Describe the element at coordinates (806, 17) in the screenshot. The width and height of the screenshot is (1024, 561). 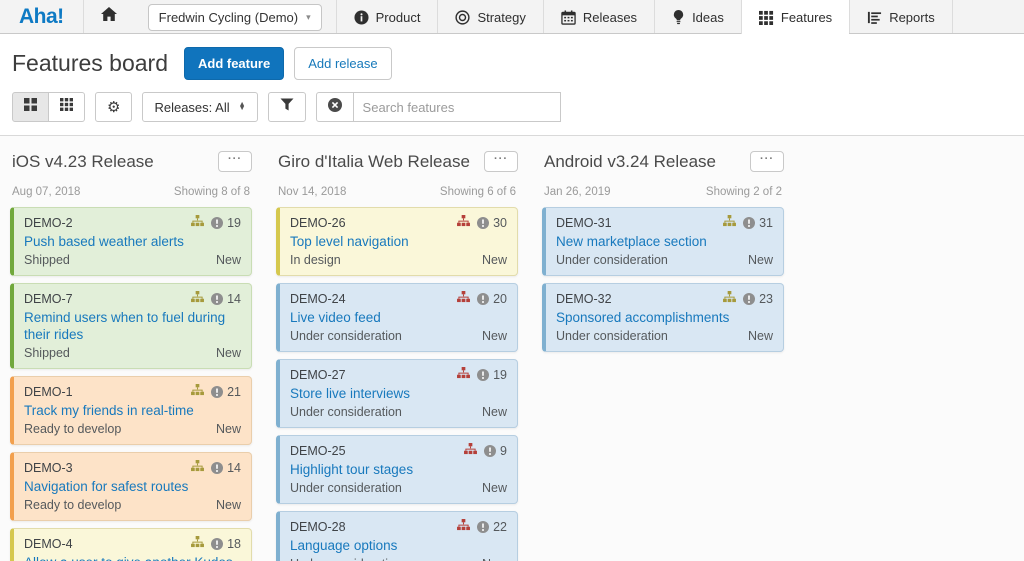
I see `nav-label-features: Features` at that location.